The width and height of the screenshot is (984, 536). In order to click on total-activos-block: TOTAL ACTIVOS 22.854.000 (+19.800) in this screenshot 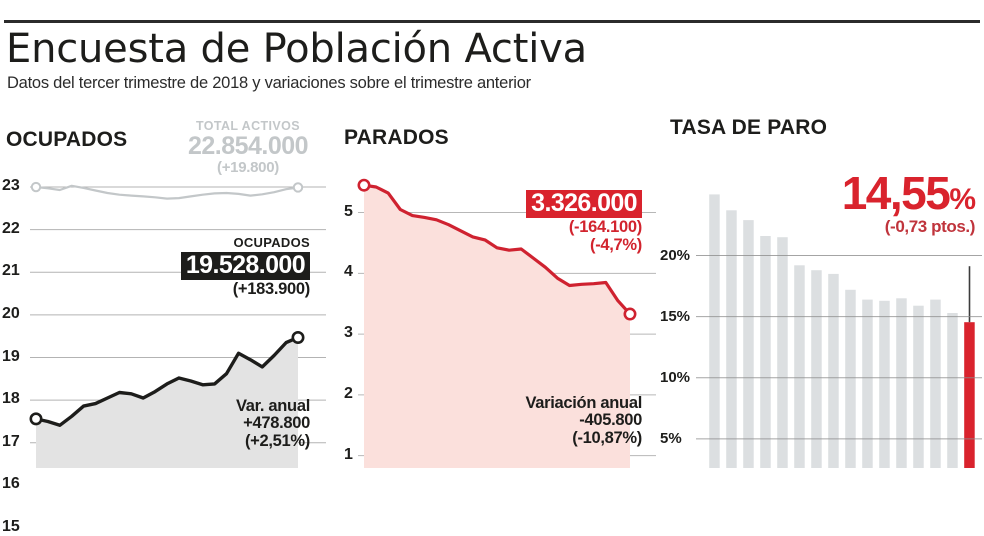, I will do `click(248, 148)`.